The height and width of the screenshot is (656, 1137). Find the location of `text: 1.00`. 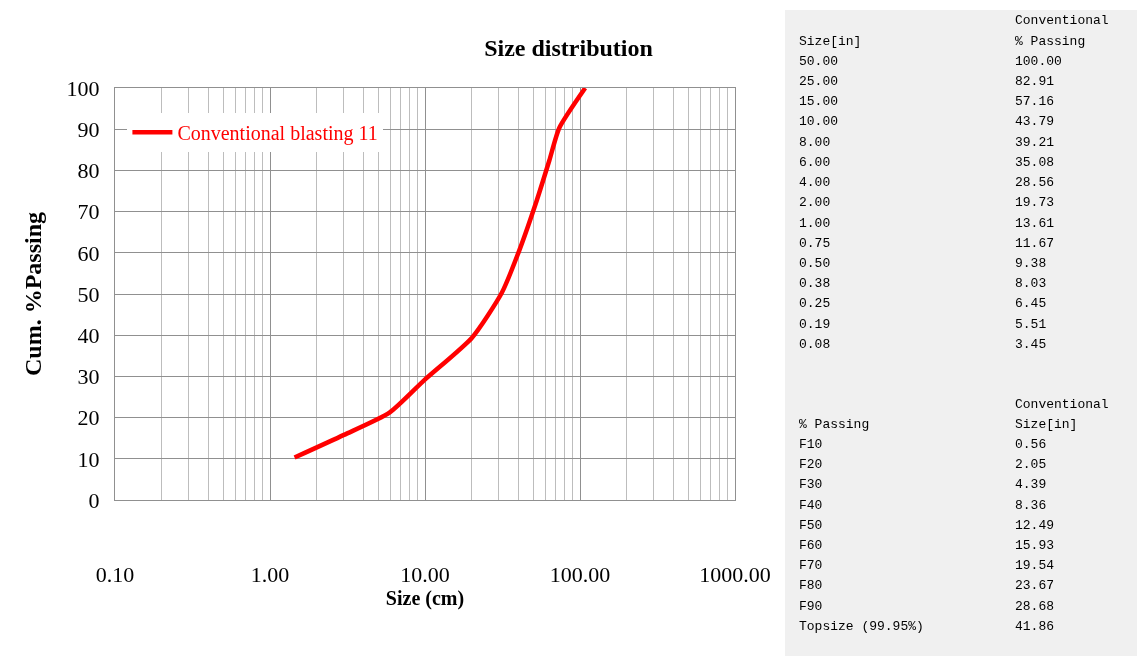

text: 1.00 is located at coordinates (815, 223).